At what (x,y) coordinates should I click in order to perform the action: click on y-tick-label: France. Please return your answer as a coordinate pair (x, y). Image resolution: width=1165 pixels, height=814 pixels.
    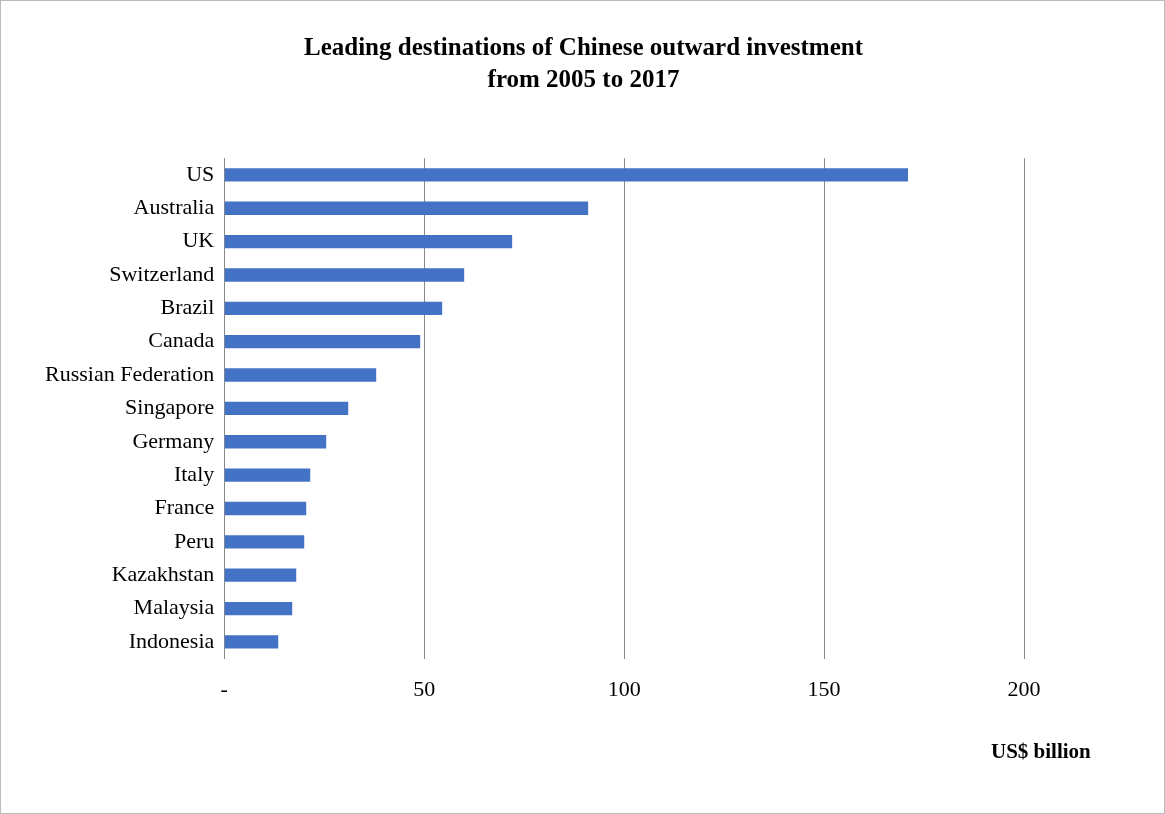
    Looking at the image, I should click on (184, 507).